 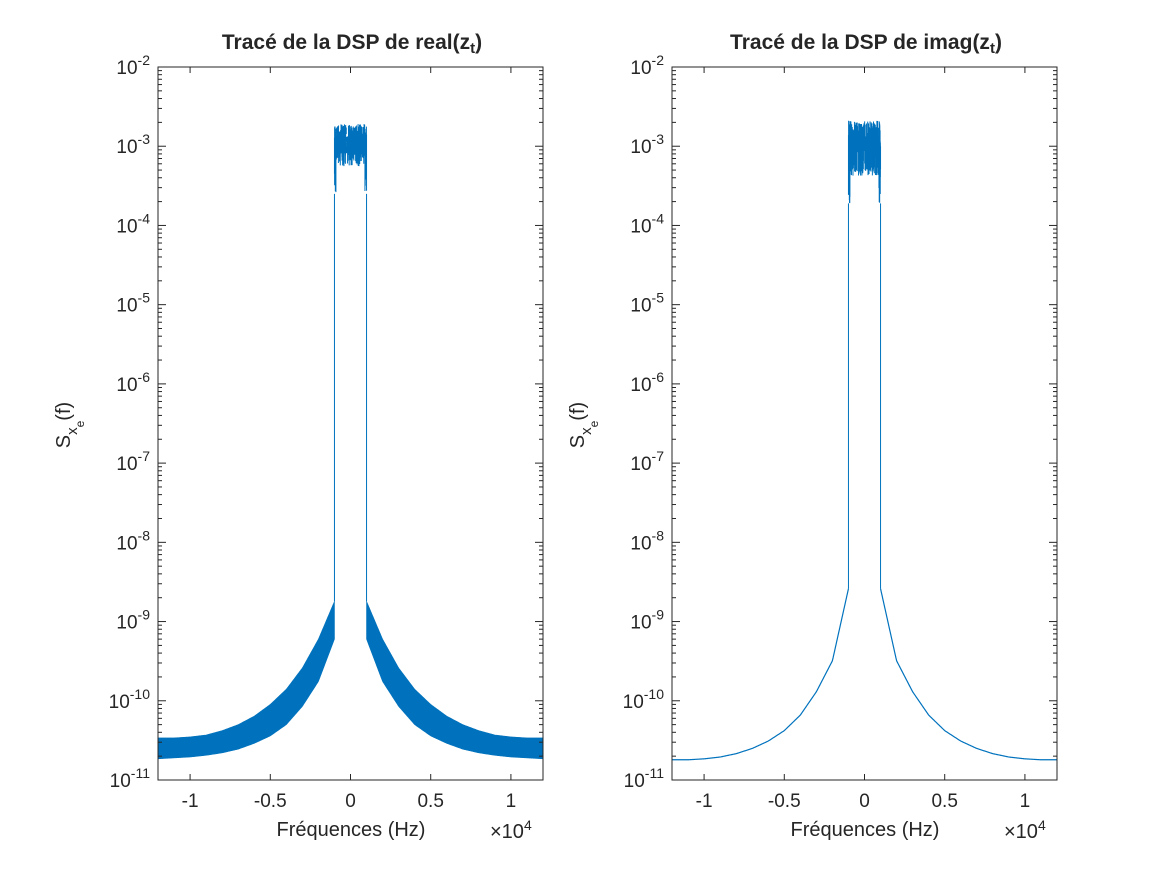 I want to click on y-tick-label-imag: 10⁻⁶, so click(x=647, y=382).